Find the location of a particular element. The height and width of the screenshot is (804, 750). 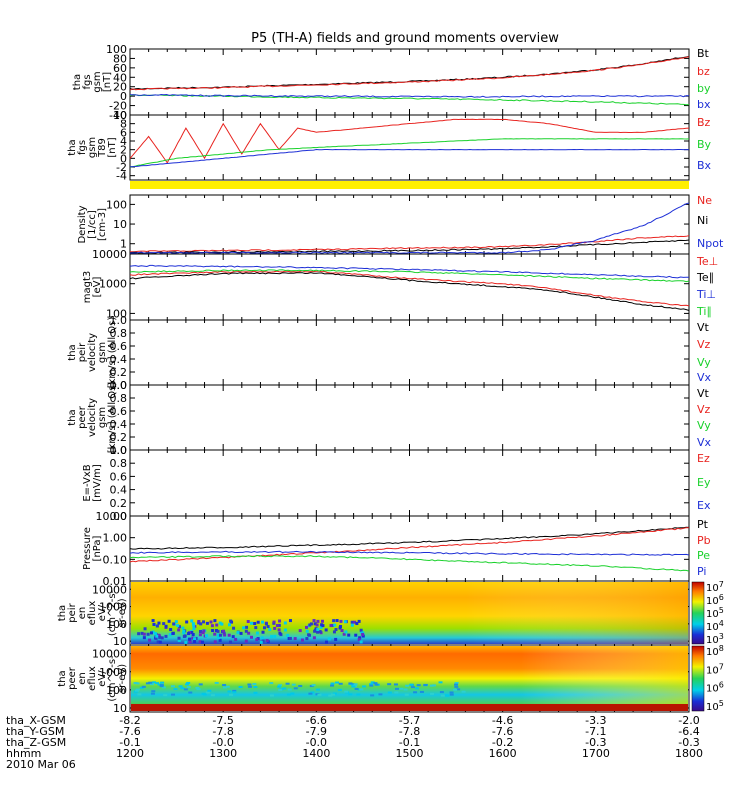

panel3-ylabel-line: Density is located at coordinates (82, 224).